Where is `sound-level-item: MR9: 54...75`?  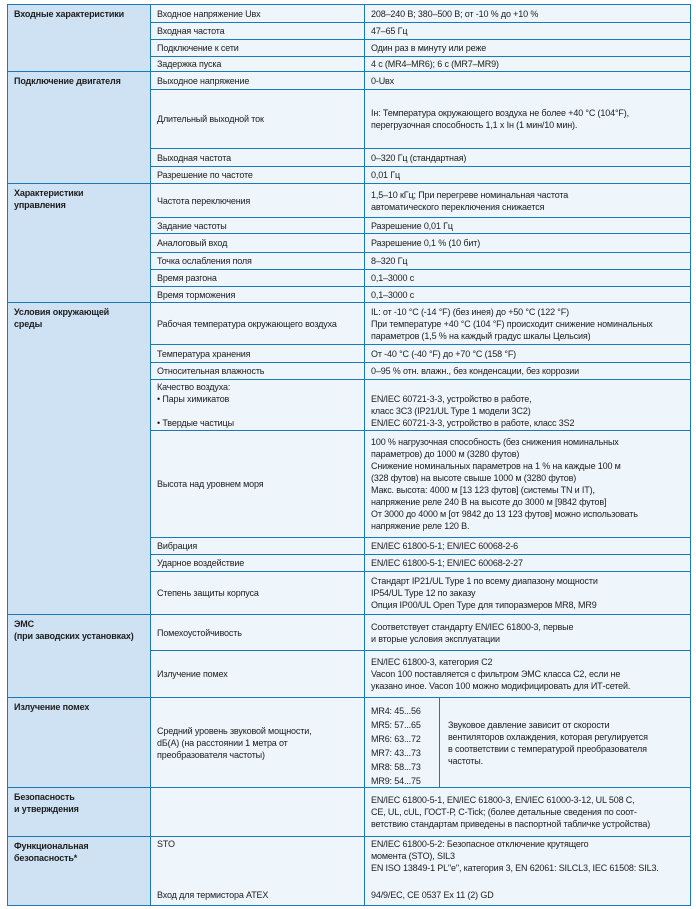 sound-level-item: MR9: 54...75 is located at coordinates (396, 781).